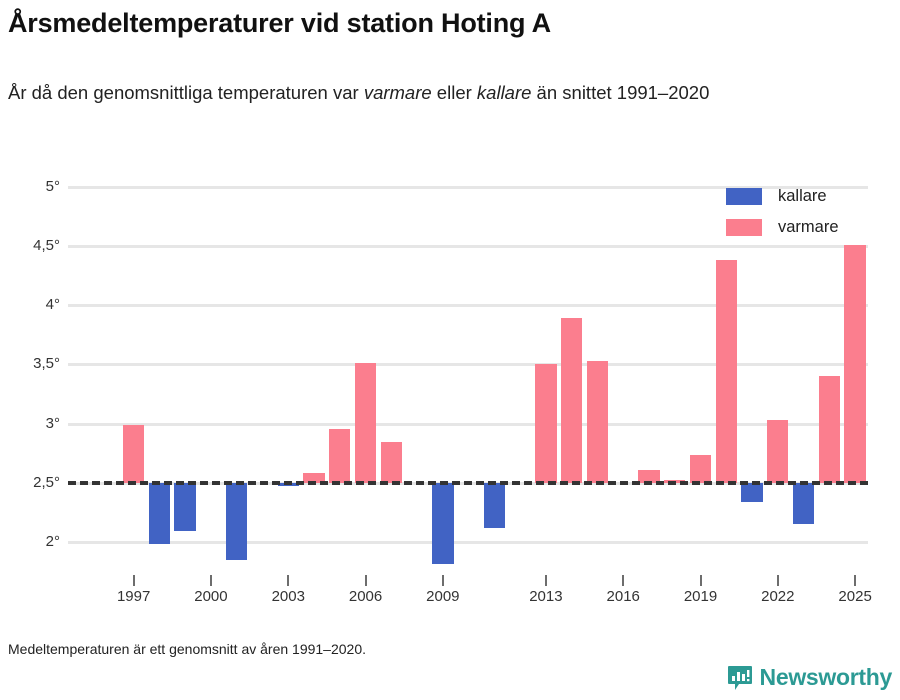  What do you see at coordinates (365, 596) in the screenshot?
I see `x-axis-tick-label: 2006` at bounding box center [365, 596].